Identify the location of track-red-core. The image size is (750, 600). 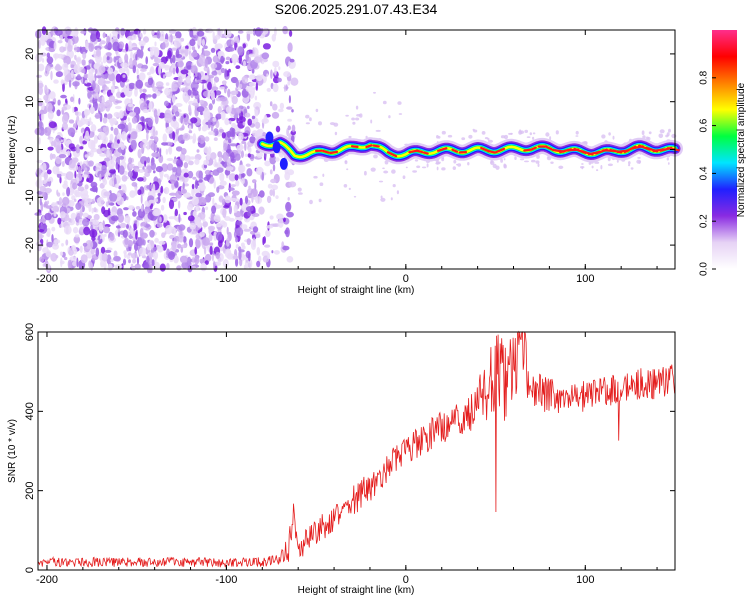
(369, 146).